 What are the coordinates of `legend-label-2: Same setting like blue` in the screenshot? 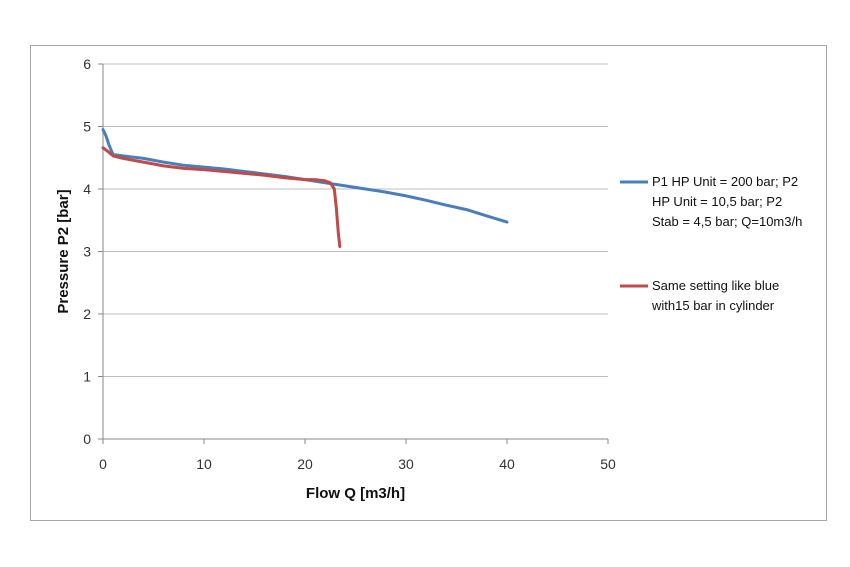 It's located at (715, 285).